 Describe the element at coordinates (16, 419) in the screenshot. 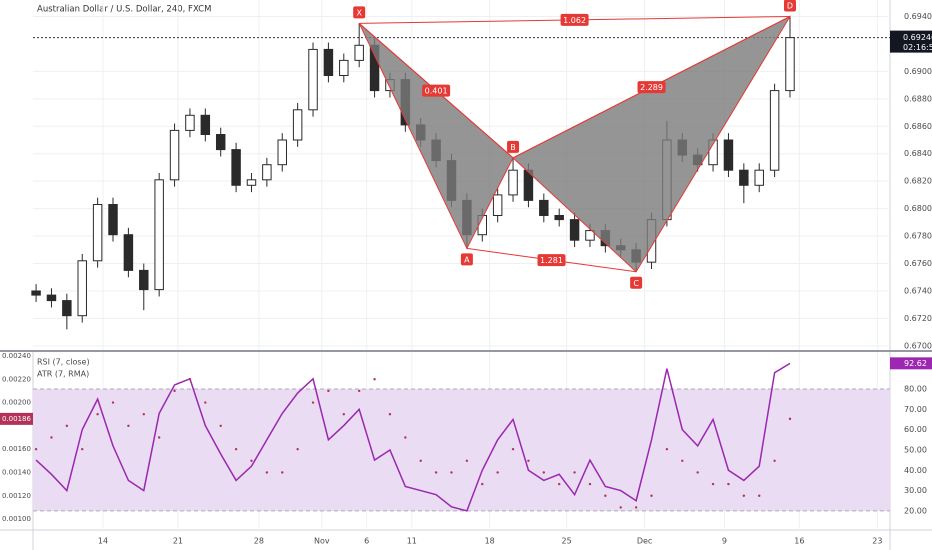

I see `last-value-label: 0.00186` at that location.